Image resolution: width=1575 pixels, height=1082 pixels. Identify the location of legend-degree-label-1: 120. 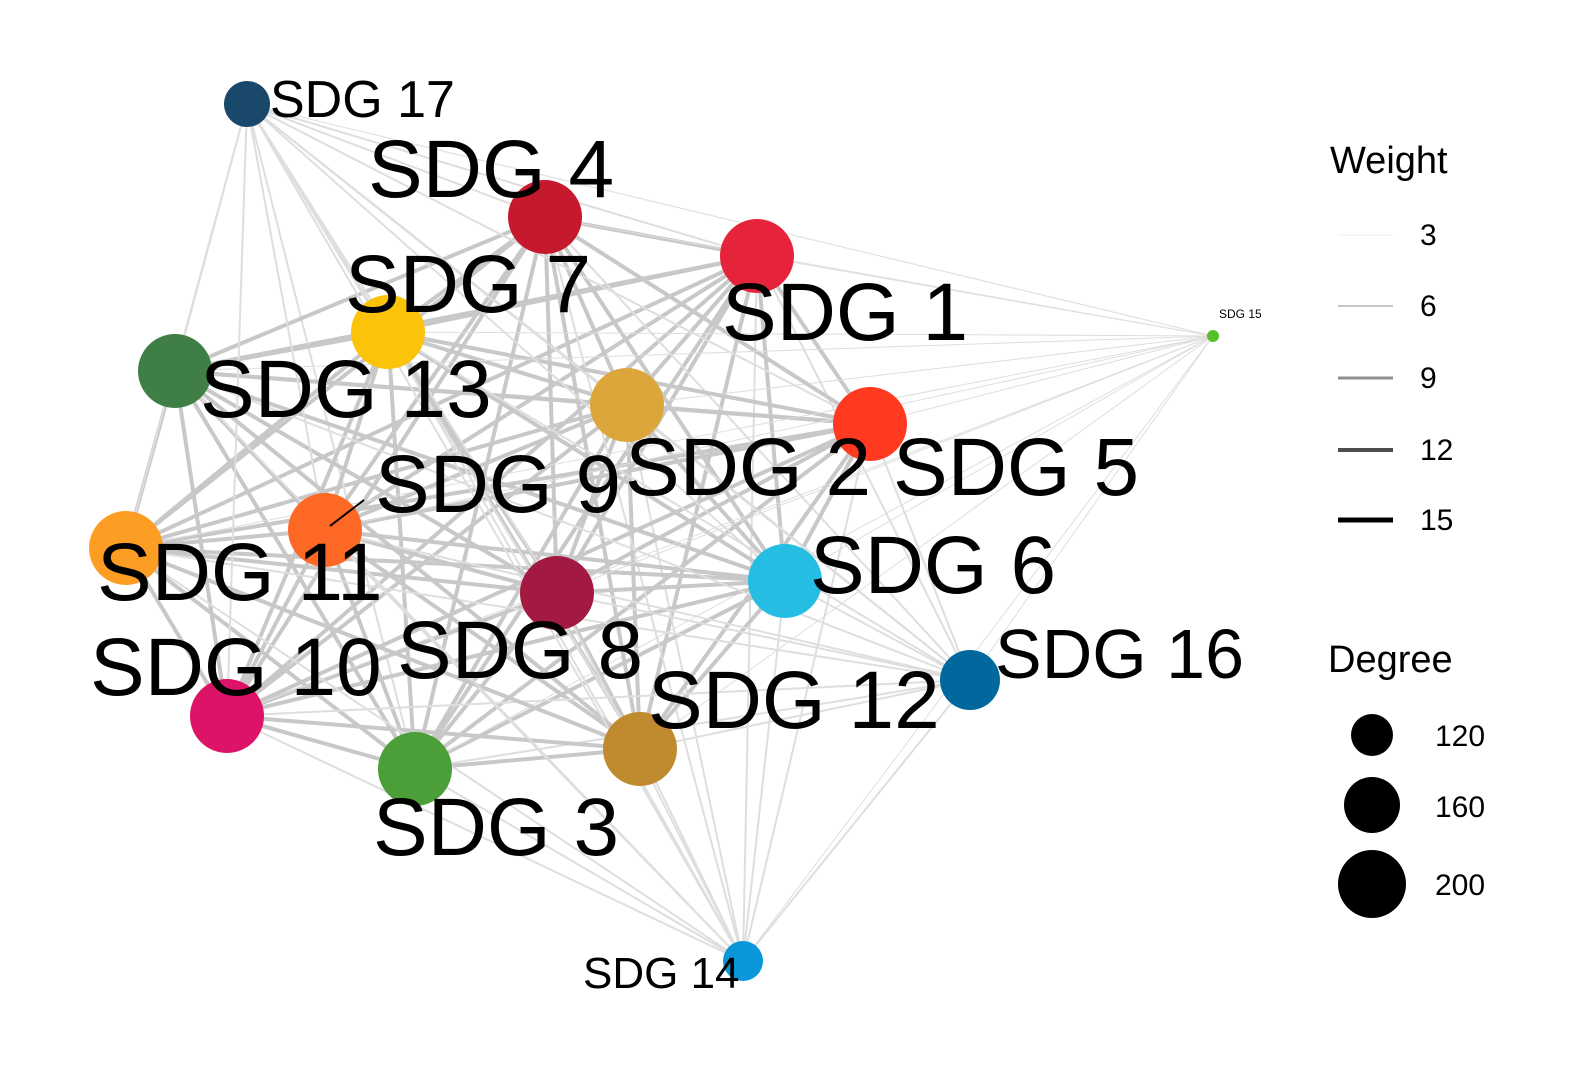
(1460, 736).